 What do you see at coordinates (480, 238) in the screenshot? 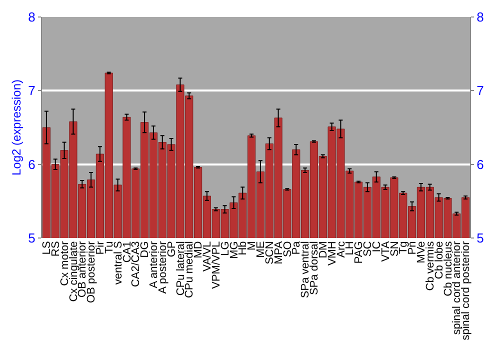
I see `y2-tick-label: 5` at bounding box center [480, 238].